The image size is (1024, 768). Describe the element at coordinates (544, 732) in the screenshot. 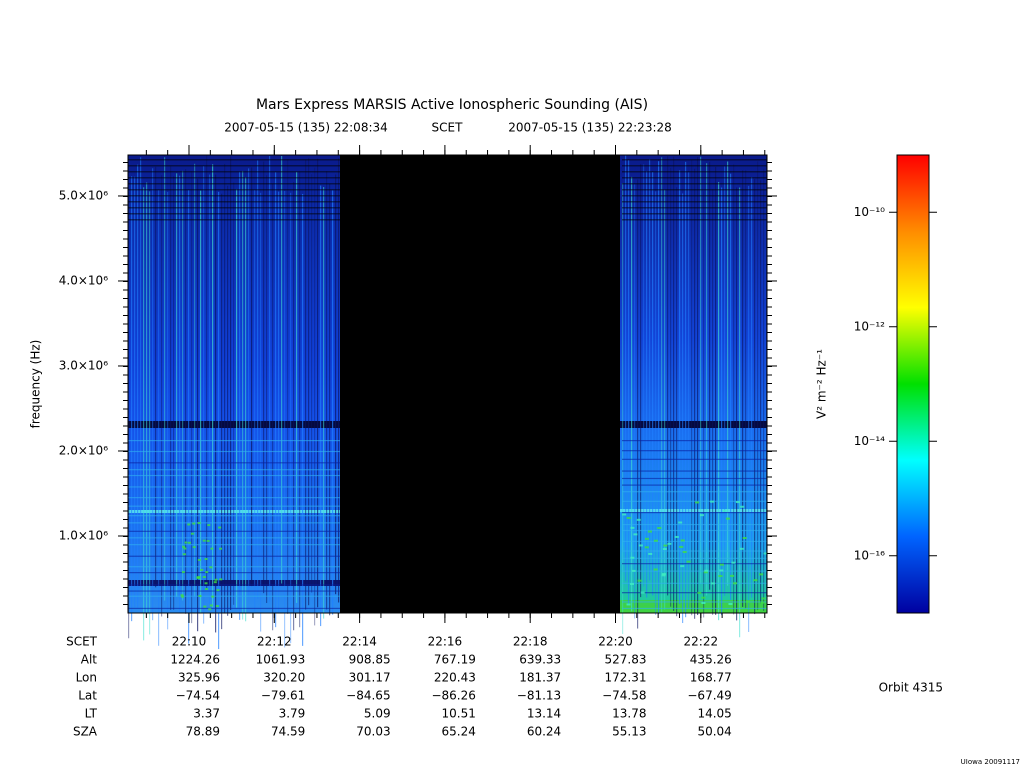

I see `table-cell: 60.24` at that location.